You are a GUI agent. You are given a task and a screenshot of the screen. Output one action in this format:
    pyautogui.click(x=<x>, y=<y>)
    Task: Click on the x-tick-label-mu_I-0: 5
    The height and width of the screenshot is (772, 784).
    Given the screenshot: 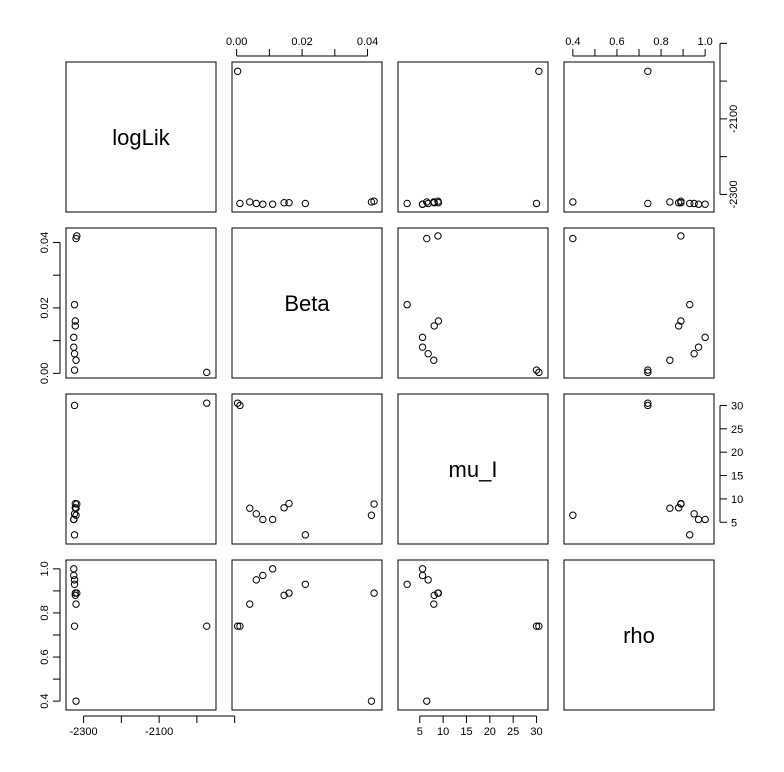 What is the action you would take?
    pyautogui.click(x=420, y=732)
    